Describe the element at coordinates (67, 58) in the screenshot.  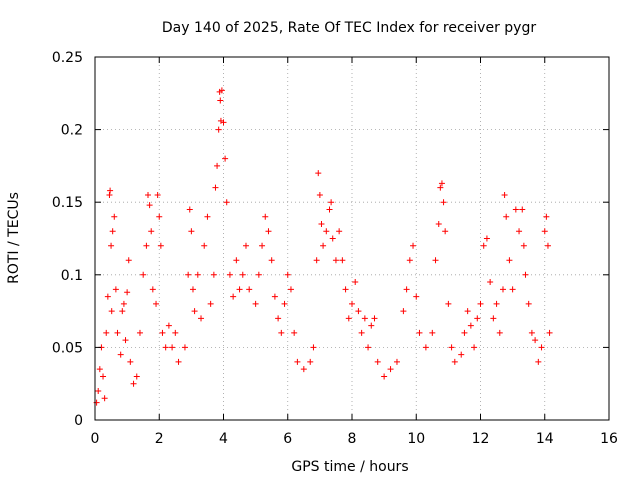
I see `y-tick-label: 0.25` at that location.